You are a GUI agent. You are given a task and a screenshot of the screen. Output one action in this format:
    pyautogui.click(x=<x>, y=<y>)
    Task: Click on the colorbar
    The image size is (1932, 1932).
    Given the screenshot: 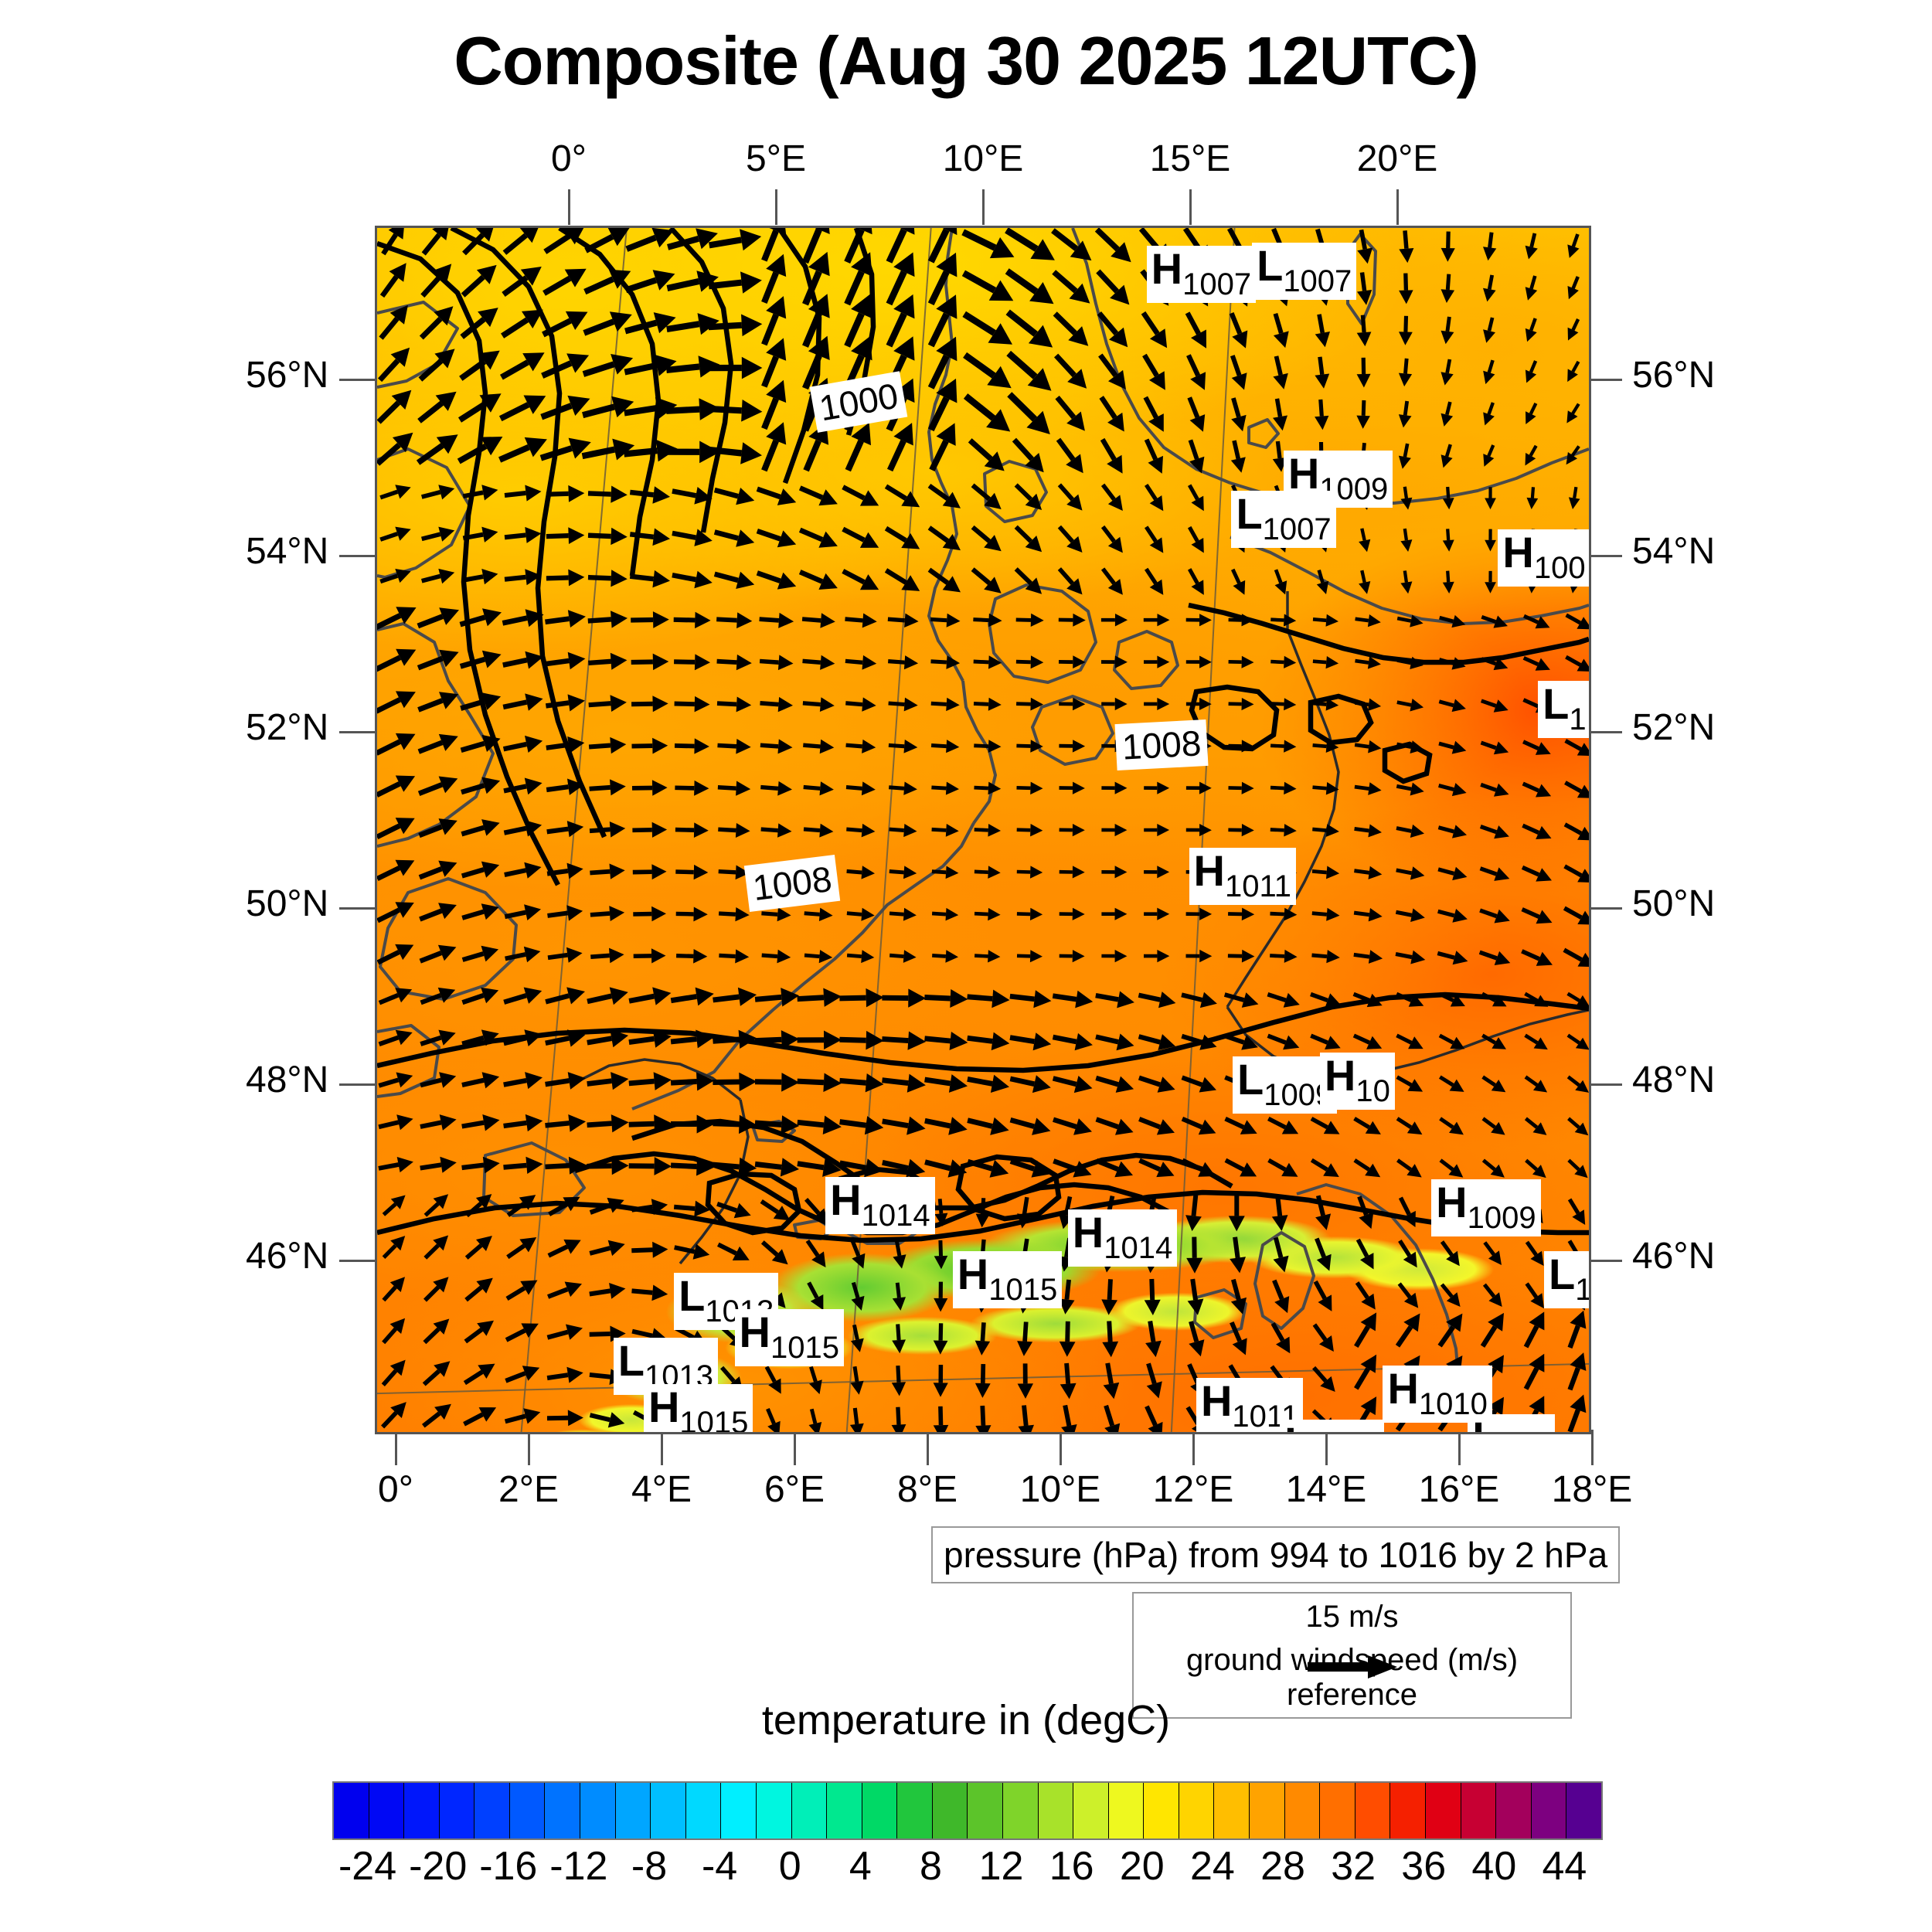 What is the action you would take?
    pyautogui.click(x=968, y=1811)
    